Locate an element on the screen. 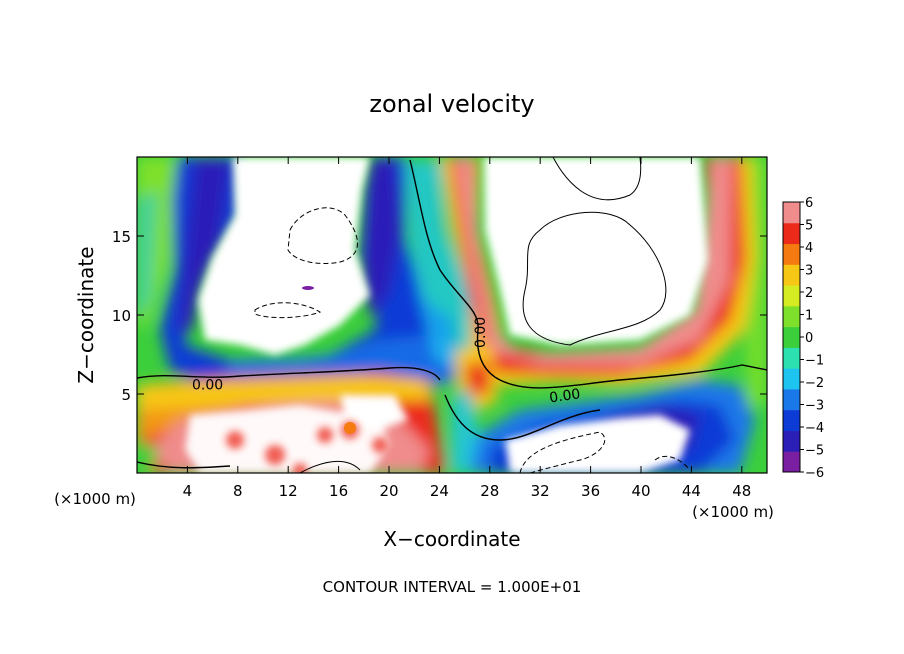  colorbar-tick-label: −4 is located at coordinates (814, 428).